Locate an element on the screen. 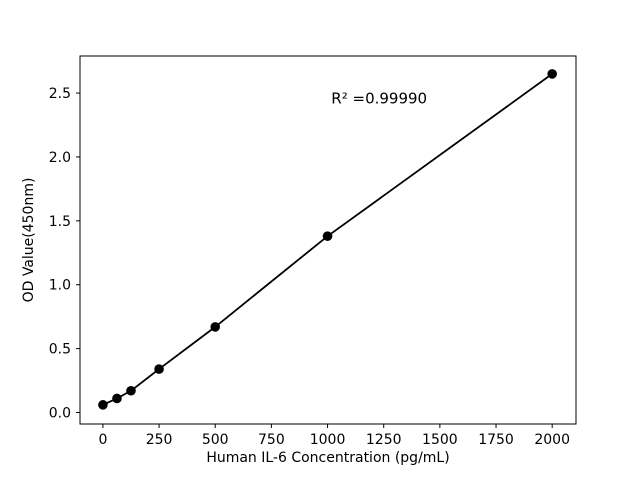  x-tick-label: 500 is located at coordinates (215, 440).